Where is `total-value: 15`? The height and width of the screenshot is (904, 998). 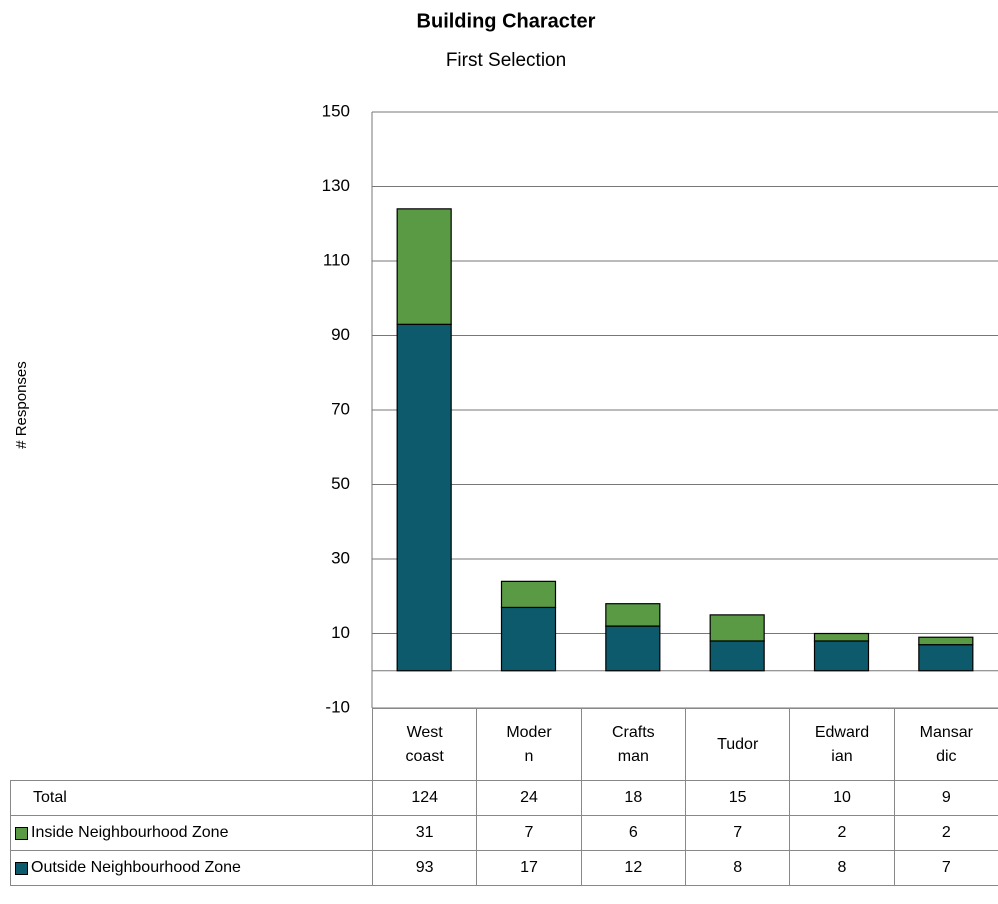
total-value: 15 is located at coordinates (738, 798).